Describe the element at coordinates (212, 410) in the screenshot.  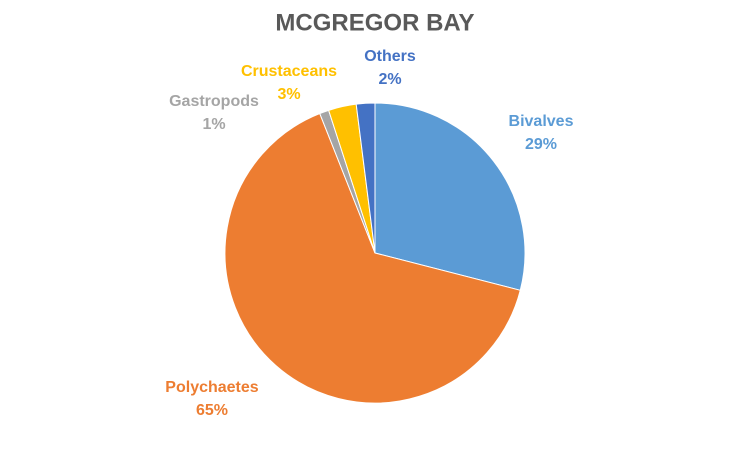
I see `slice-value-label: 65%` at that location.